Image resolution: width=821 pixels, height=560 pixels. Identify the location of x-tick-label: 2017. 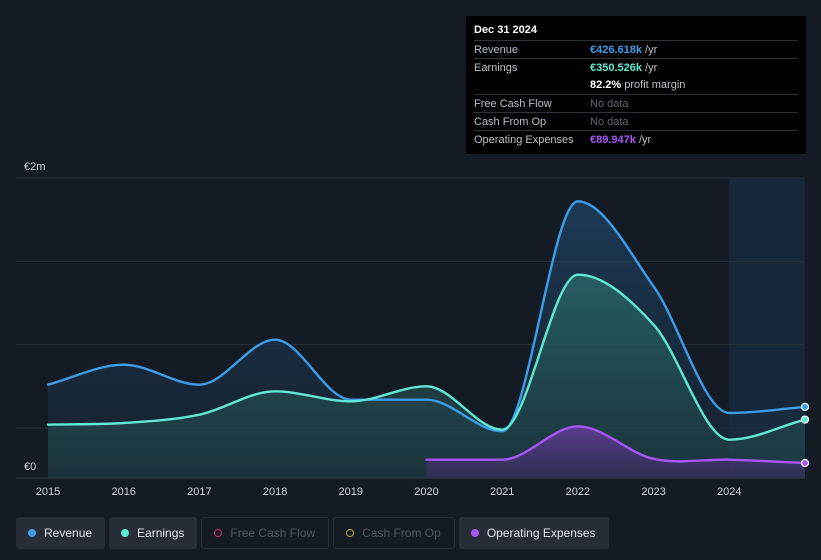
(199, 492).